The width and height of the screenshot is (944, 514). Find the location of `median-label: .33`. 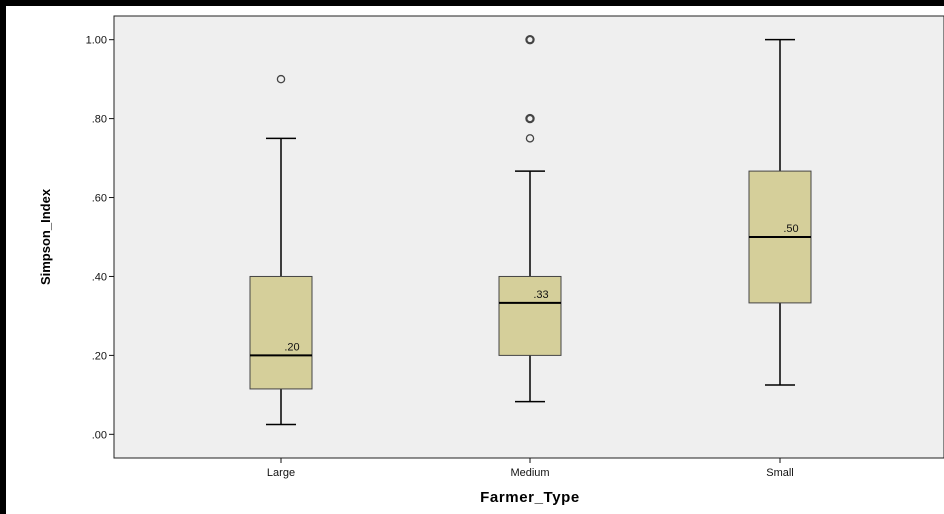

median-label: .33 is located at coordinates (540, 295).